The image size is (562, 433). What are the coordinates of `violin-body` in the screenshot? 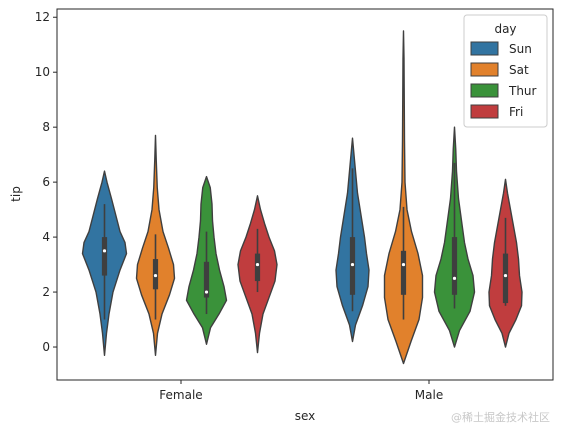 It's located at (403, 197).